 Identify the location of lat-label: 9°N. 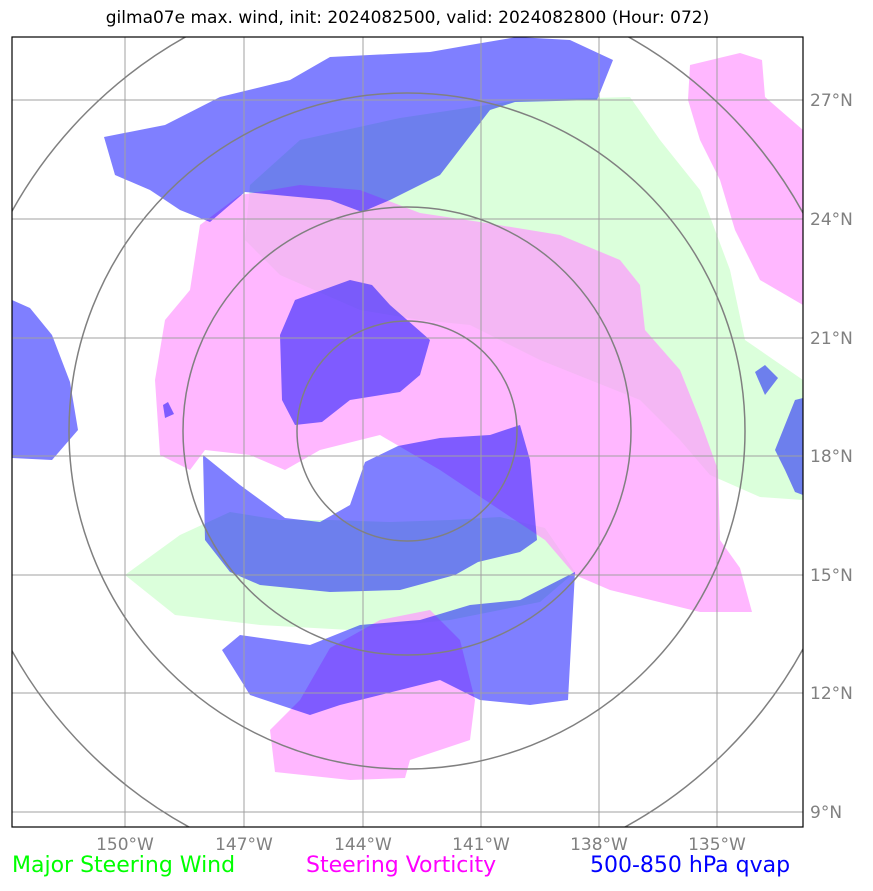
(826, 813).